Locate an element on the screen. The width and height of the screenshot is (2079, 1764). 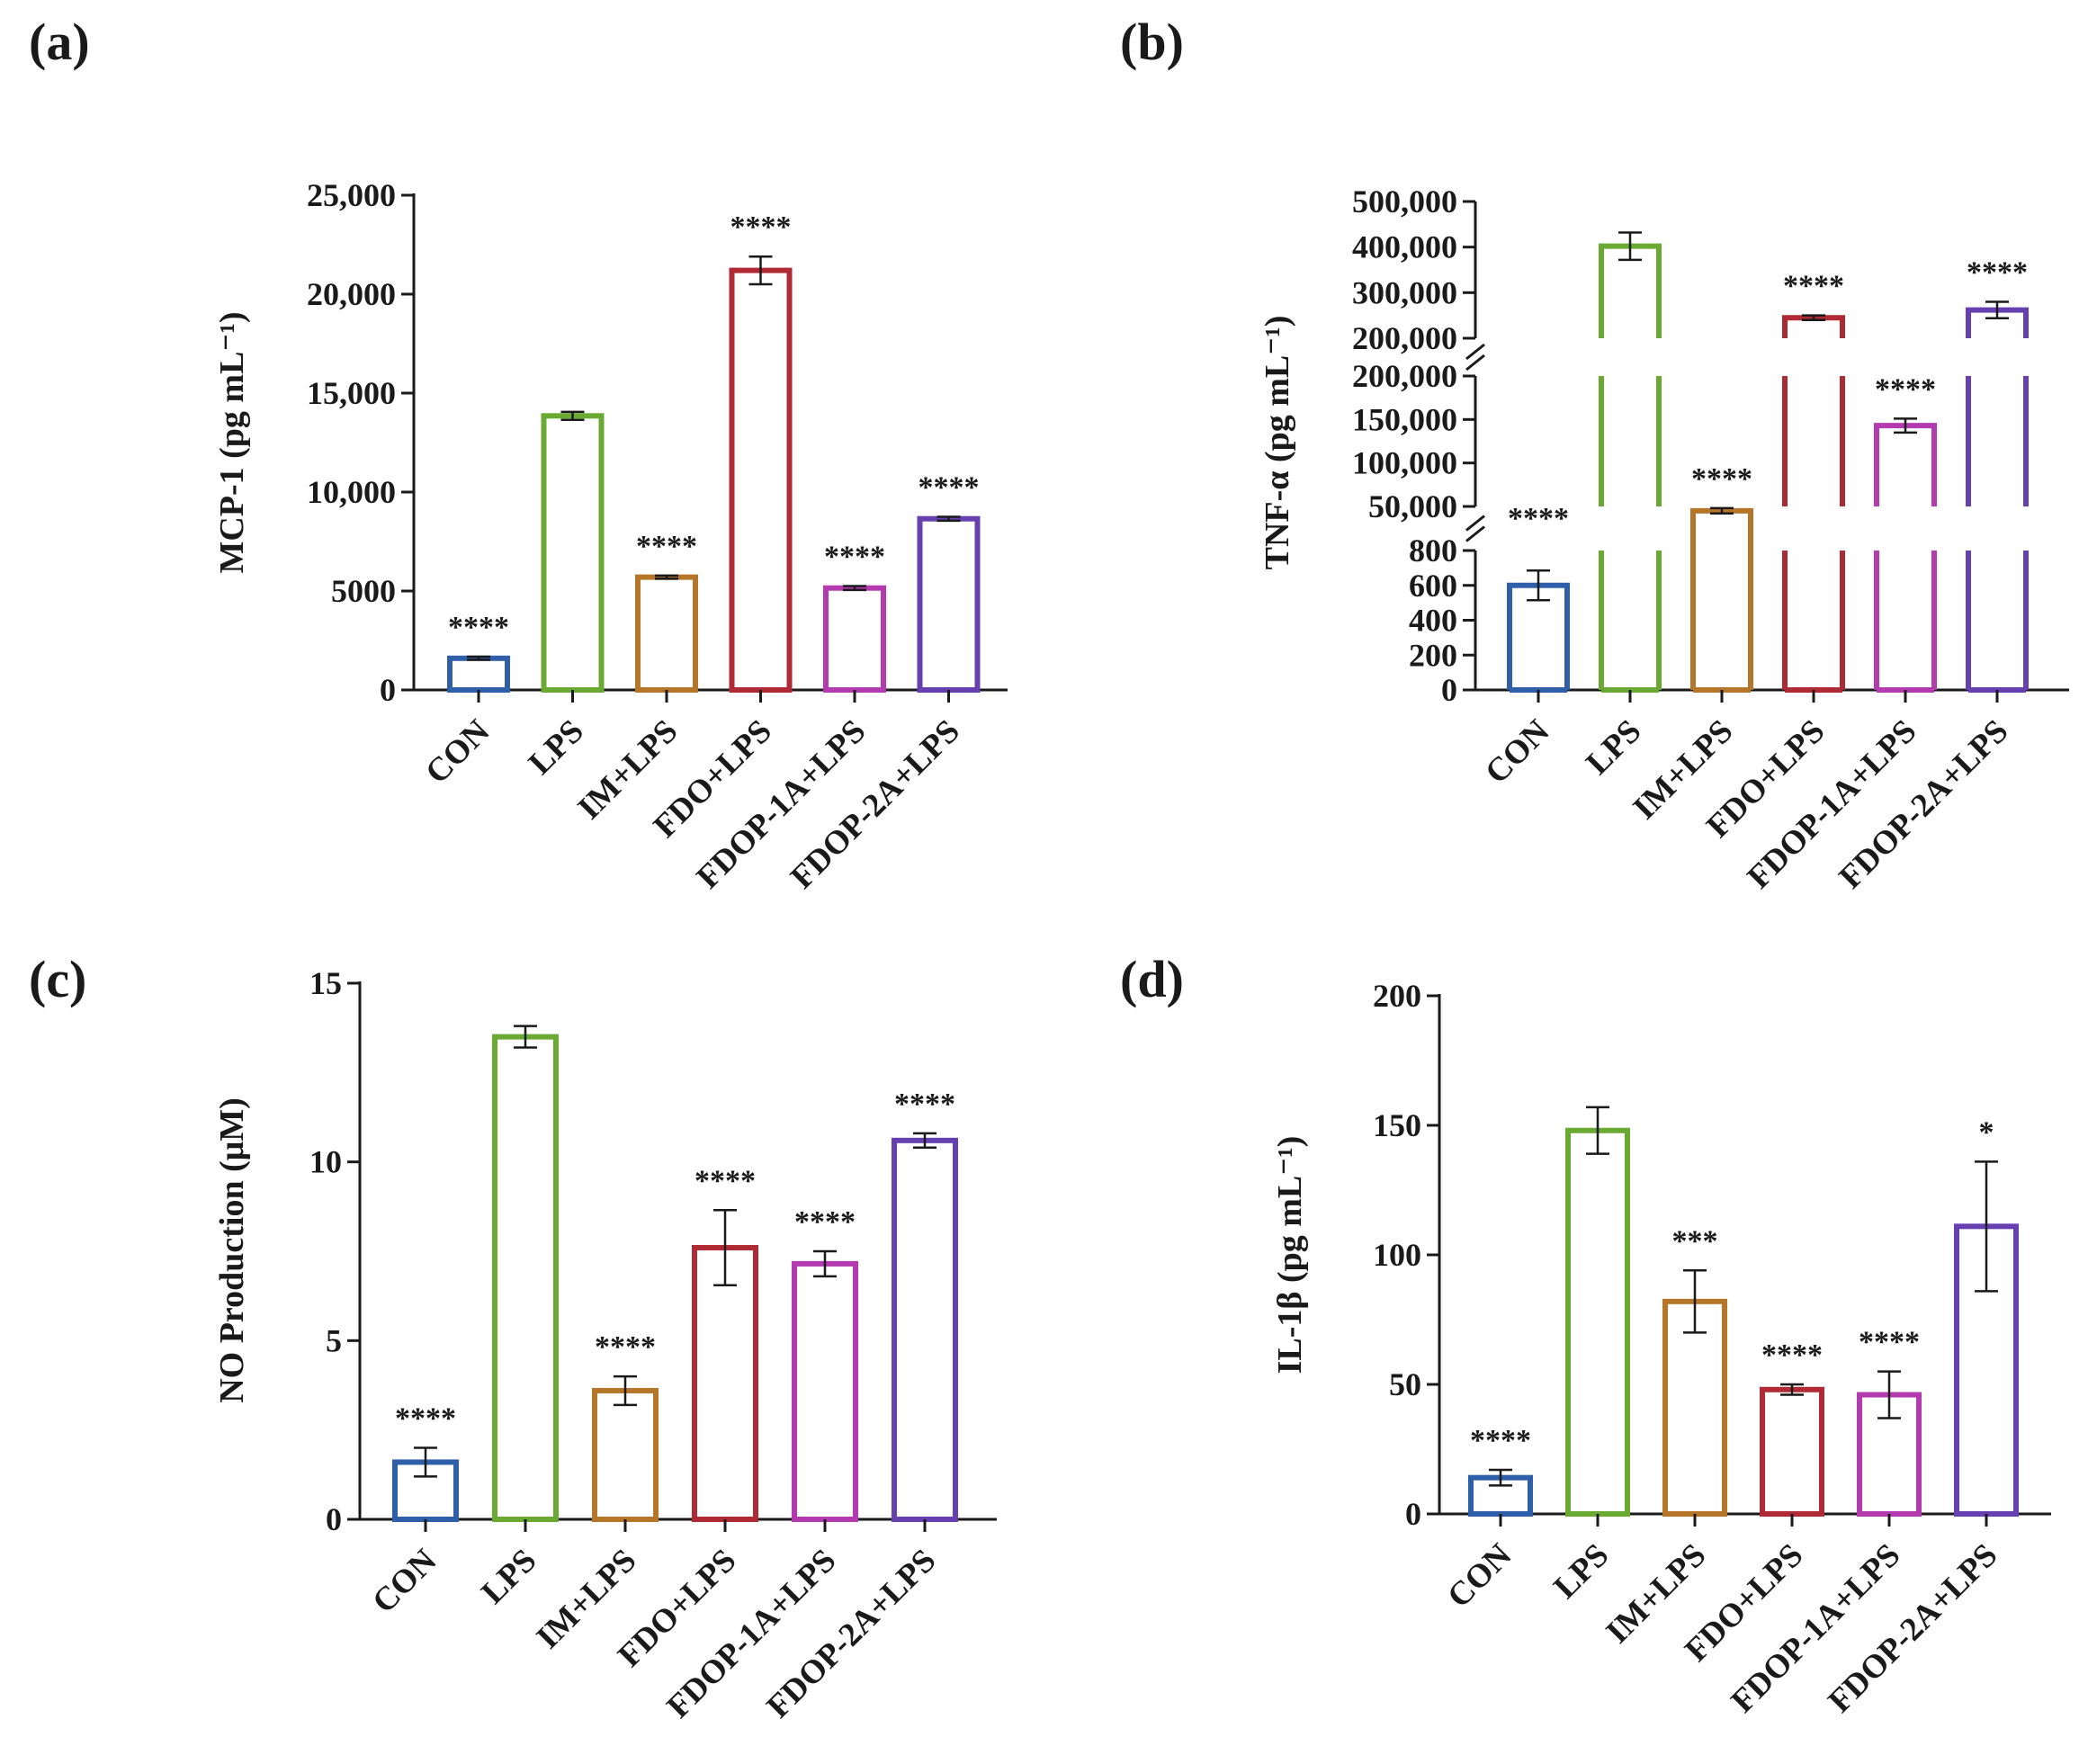
y-tick-label: 10,000 is located at coordinates (352, 492).